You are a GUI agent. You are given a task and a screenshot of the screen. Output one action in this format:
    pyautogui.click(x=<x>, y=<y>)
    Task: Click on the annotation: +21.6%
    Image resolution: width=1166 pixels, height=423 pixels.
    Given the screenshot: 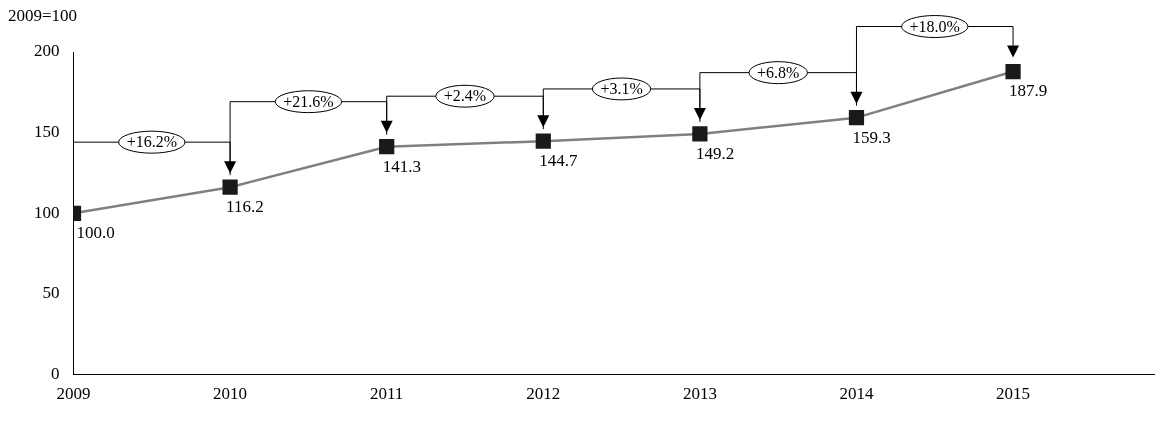 What is the action you would take?
    pyautogui.click(x=308, y=101)
    